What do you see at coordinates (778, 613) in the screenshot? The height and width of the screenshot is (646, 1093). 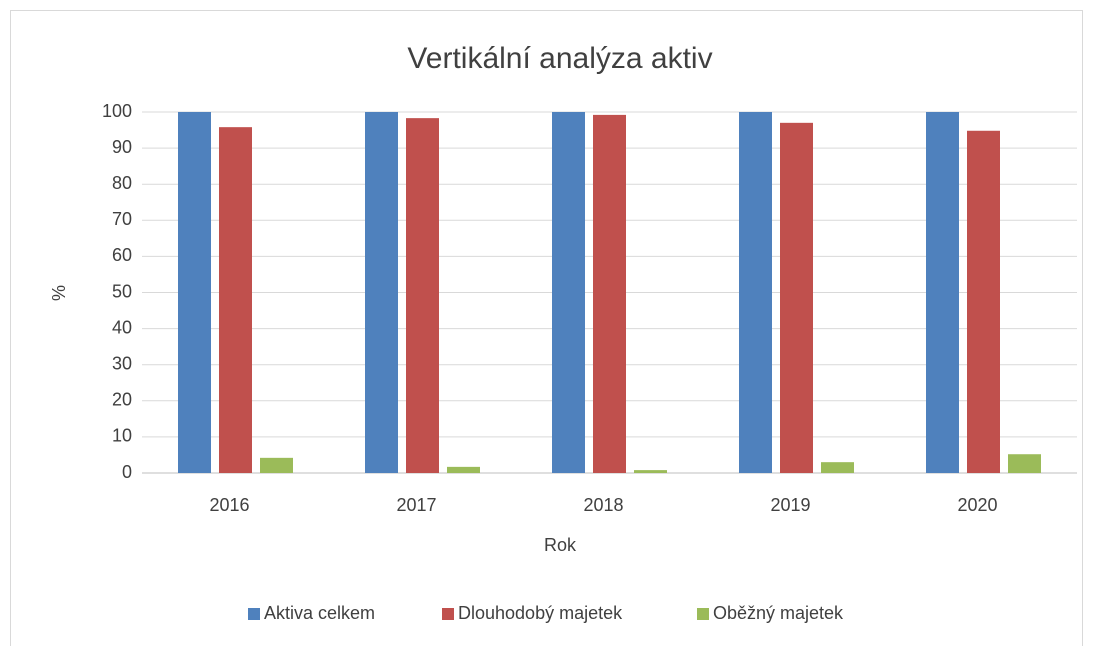 I see `legend-label: Oběžný majetek` at bounding box center [778, 613].